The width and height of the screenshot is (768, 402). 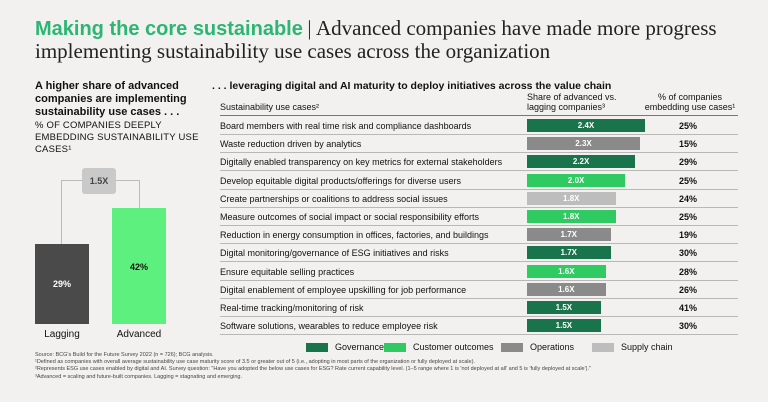 What do you see at coordinates (139, 334) in the screenshot?
I see `label-advanced: Advanced` at bounding box center [139, 334].